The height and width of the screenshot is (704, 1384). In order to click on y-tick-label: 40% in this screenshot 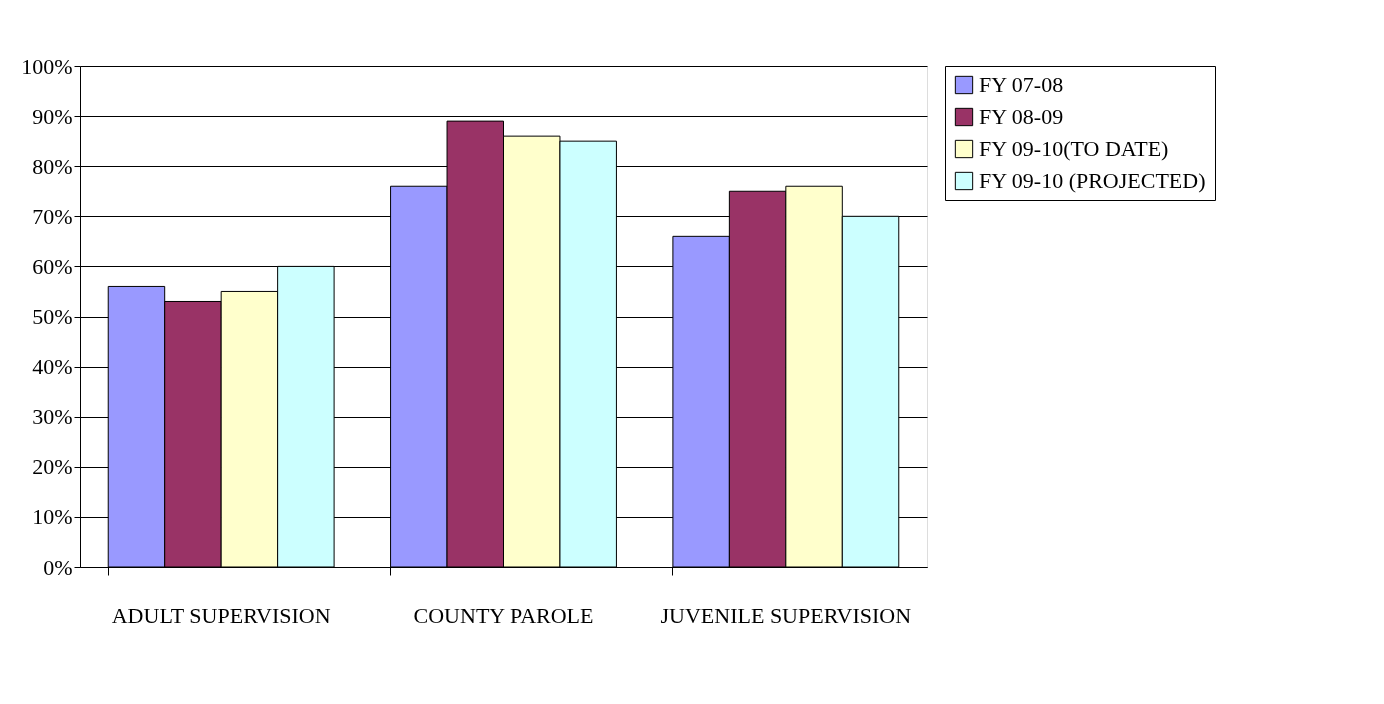, I will do `click(52, 367)`.